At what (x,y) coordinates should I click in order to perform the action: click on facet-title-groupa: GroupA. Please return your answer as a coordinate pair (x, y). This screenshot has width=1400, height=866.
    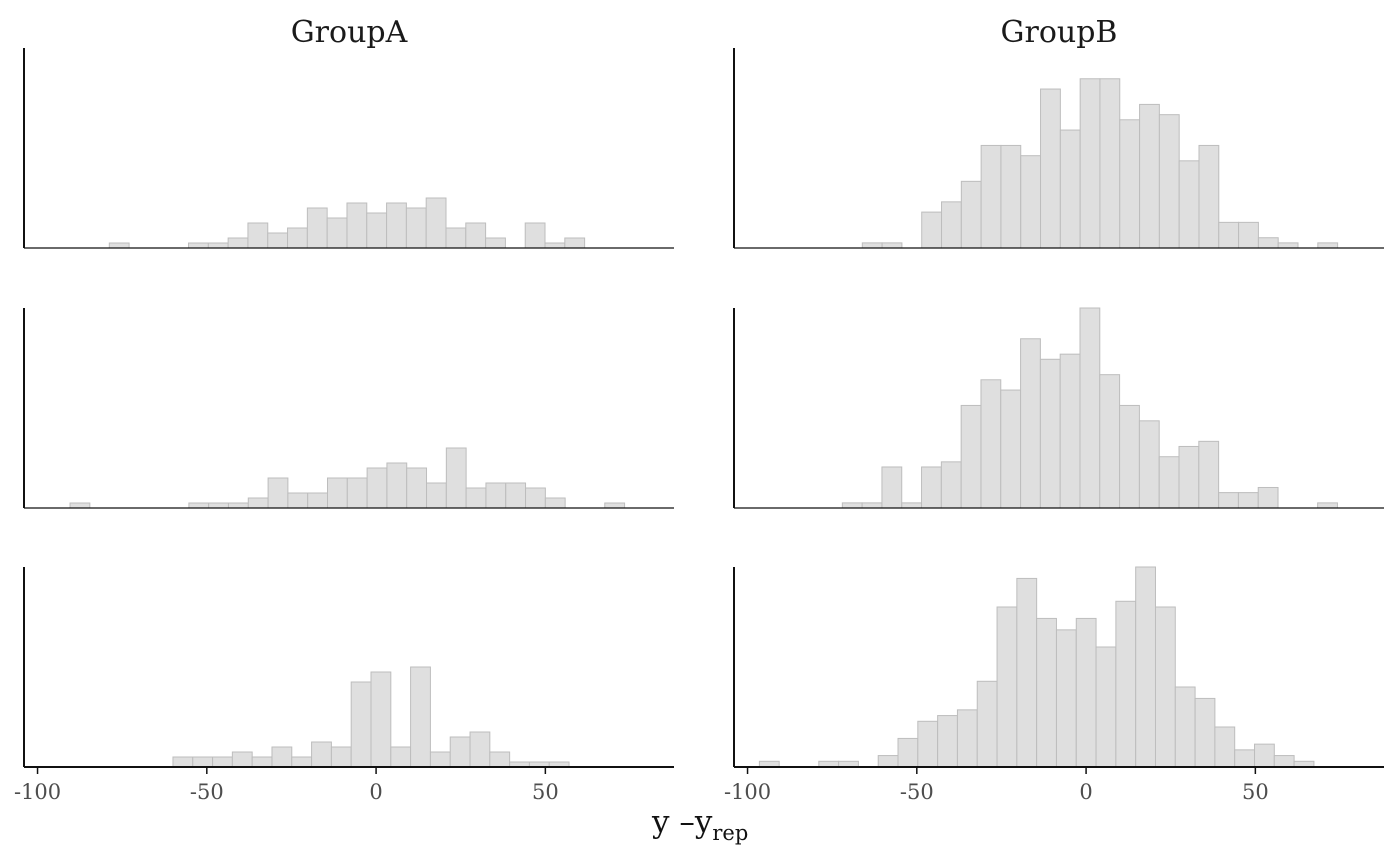
    Looking at the image, I should click on (349, 32).